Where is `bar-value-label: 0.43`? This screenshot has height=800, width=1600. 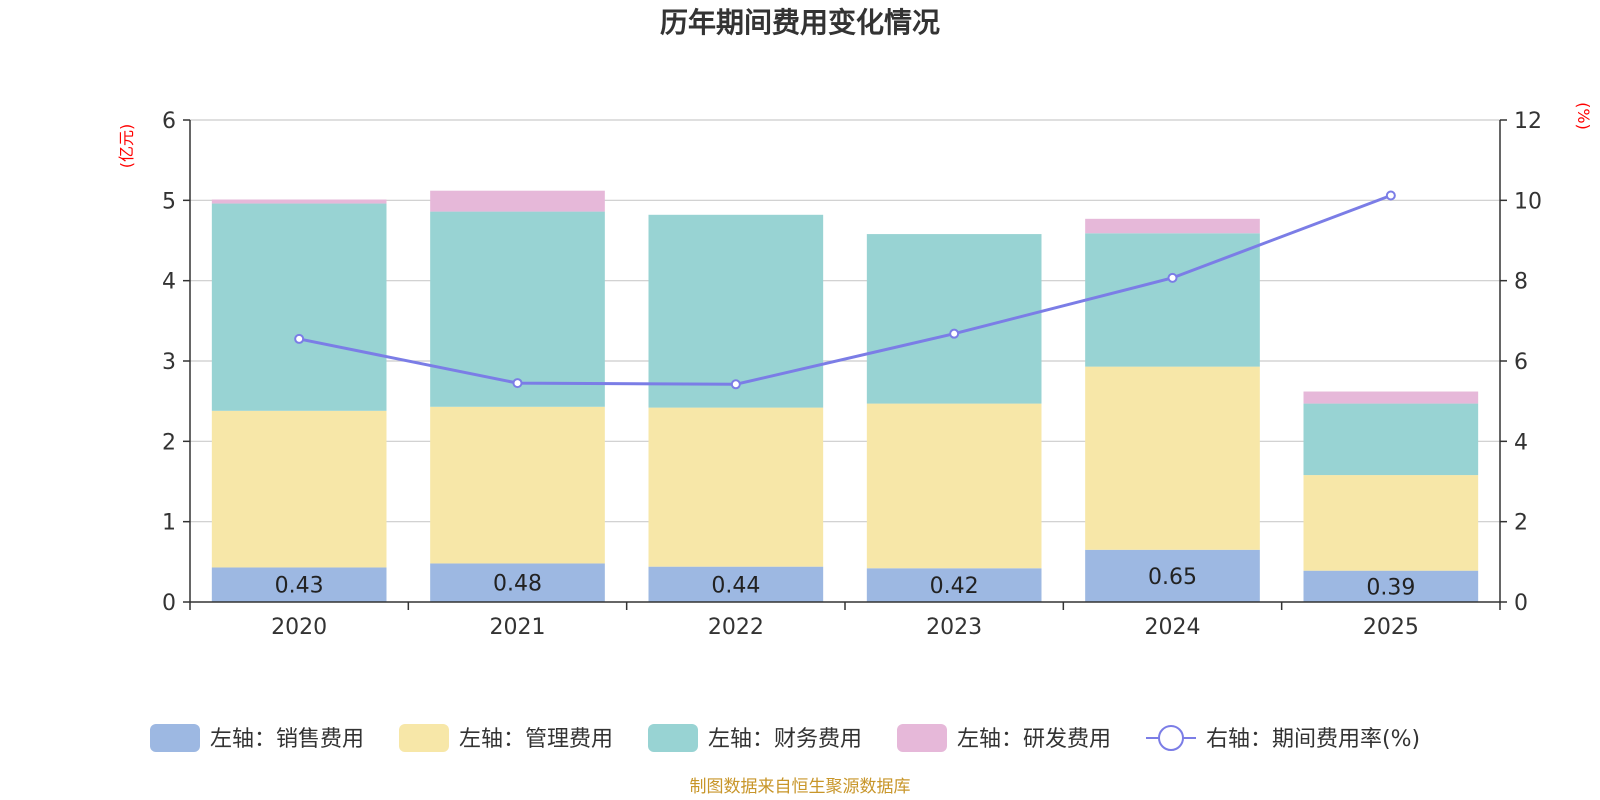 bar-value-label: 0.43 is located at coordinates (299, 586).